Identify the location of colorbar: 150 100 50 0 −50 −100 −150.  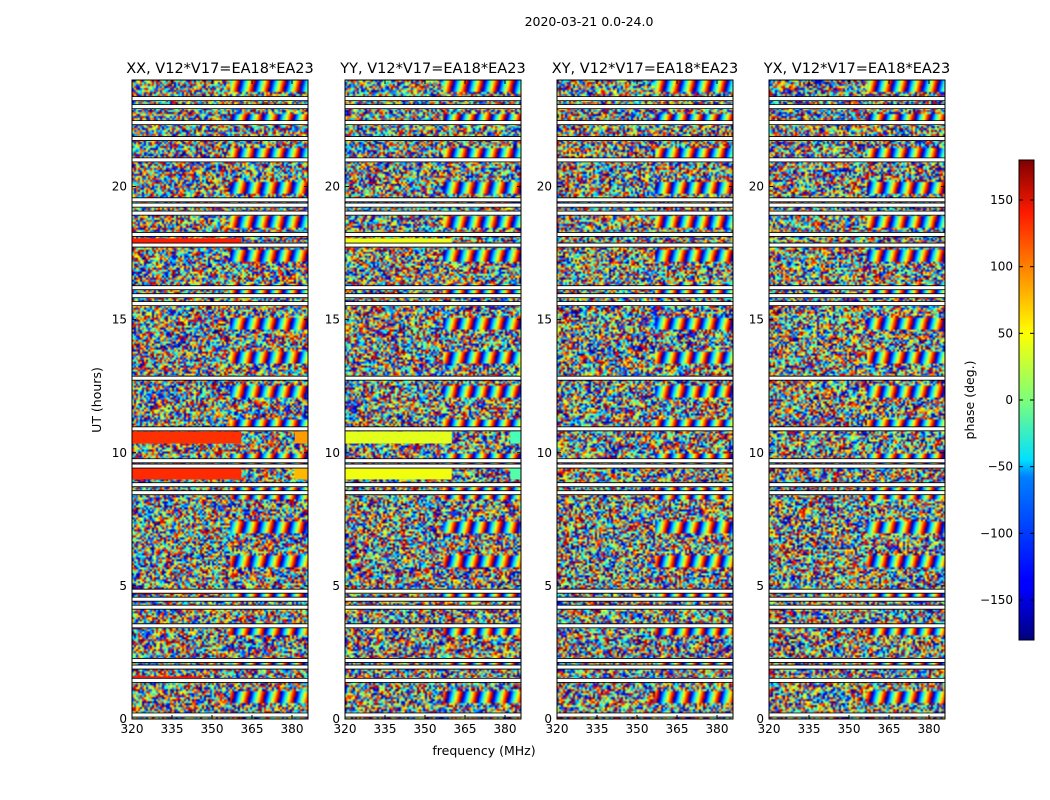
(1007, 400).